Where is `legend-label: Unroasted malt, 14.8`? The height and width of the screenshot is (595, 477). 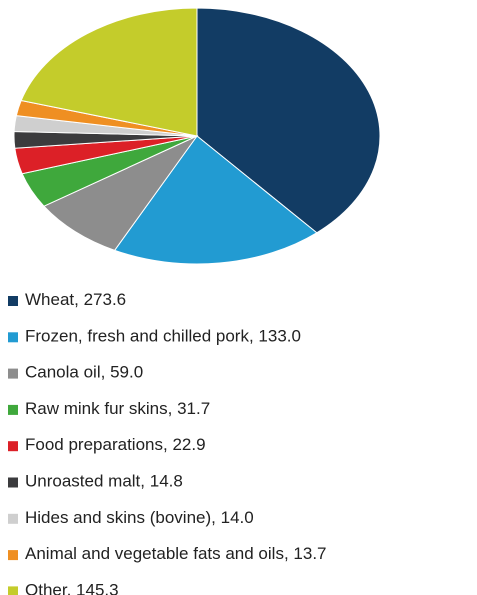 legend-label: Unroasted malt, 14.8 is located at coordinates (104, 481).